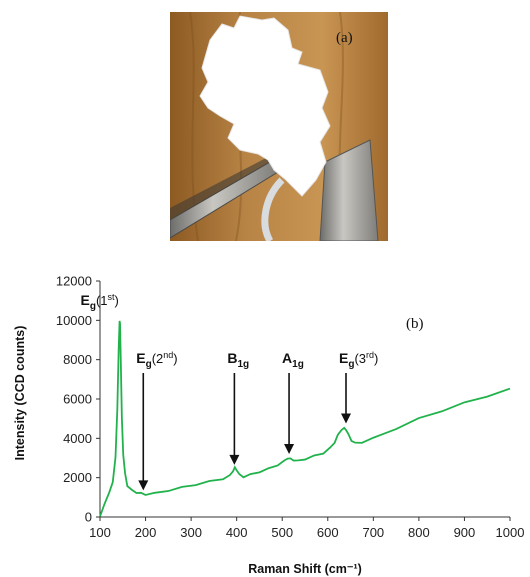  Describe the element at coordinates (77, 438) in the screenshot. I see `y-tick-label: 4000` at that location.